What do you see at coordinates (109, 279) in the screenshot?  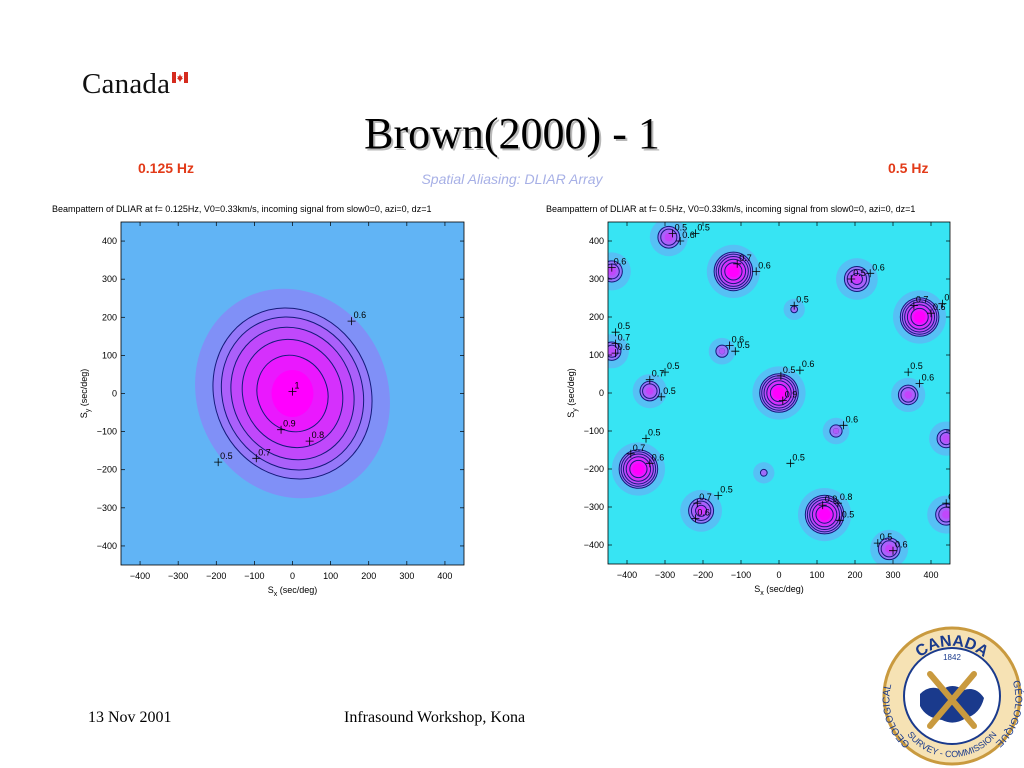 I see `y-tick-label: 300` at bounding box center [109, 279].